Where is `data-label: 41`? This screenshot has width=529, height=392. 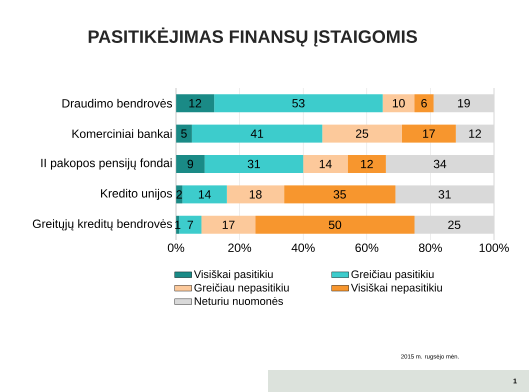
data-label: 41 is located at coordinates (257, 133).